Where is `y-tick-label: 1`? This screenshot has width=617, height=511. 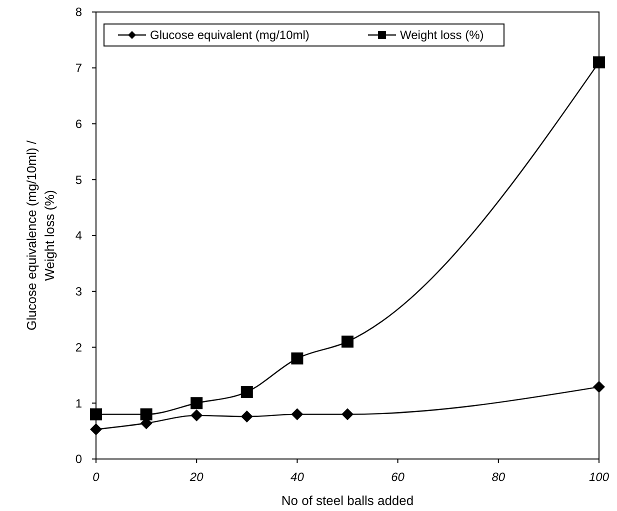 y-tick-label: 1 is located at coordinates (78, 403).